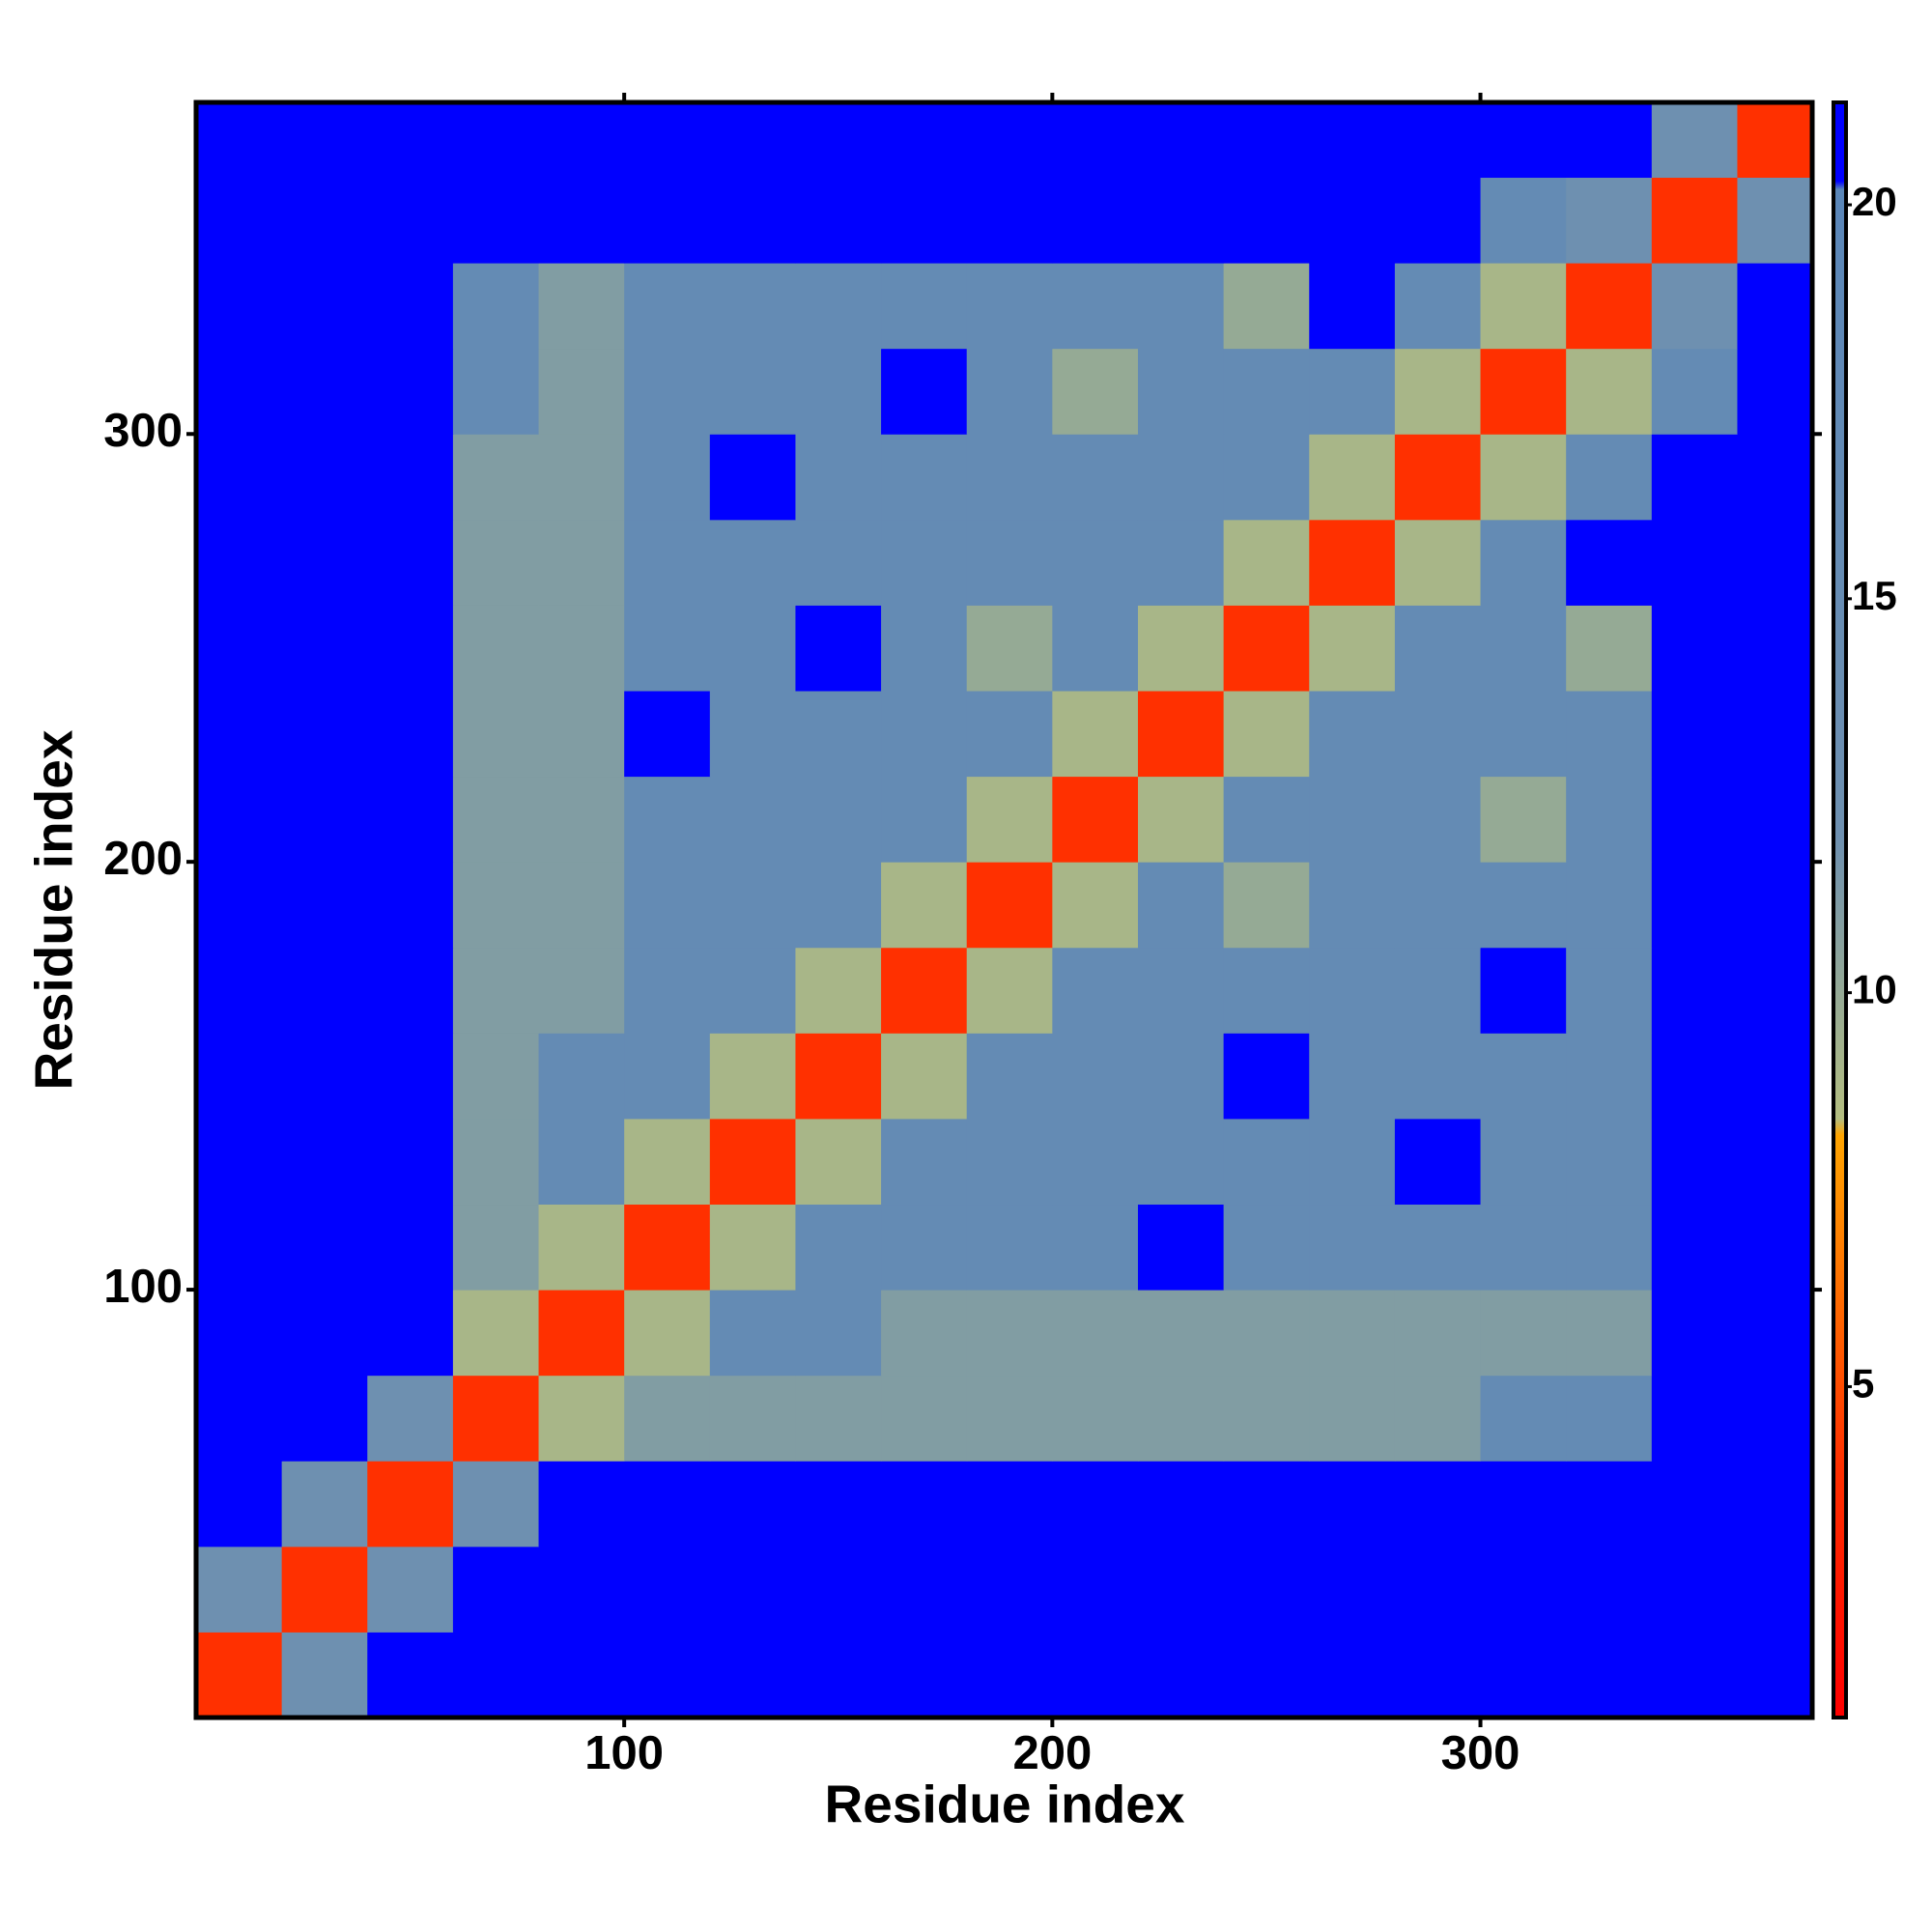  Describe the element at coordinates (1005, 1804) in the screenshot. I see `x-axis-title: Residue index` at that location.